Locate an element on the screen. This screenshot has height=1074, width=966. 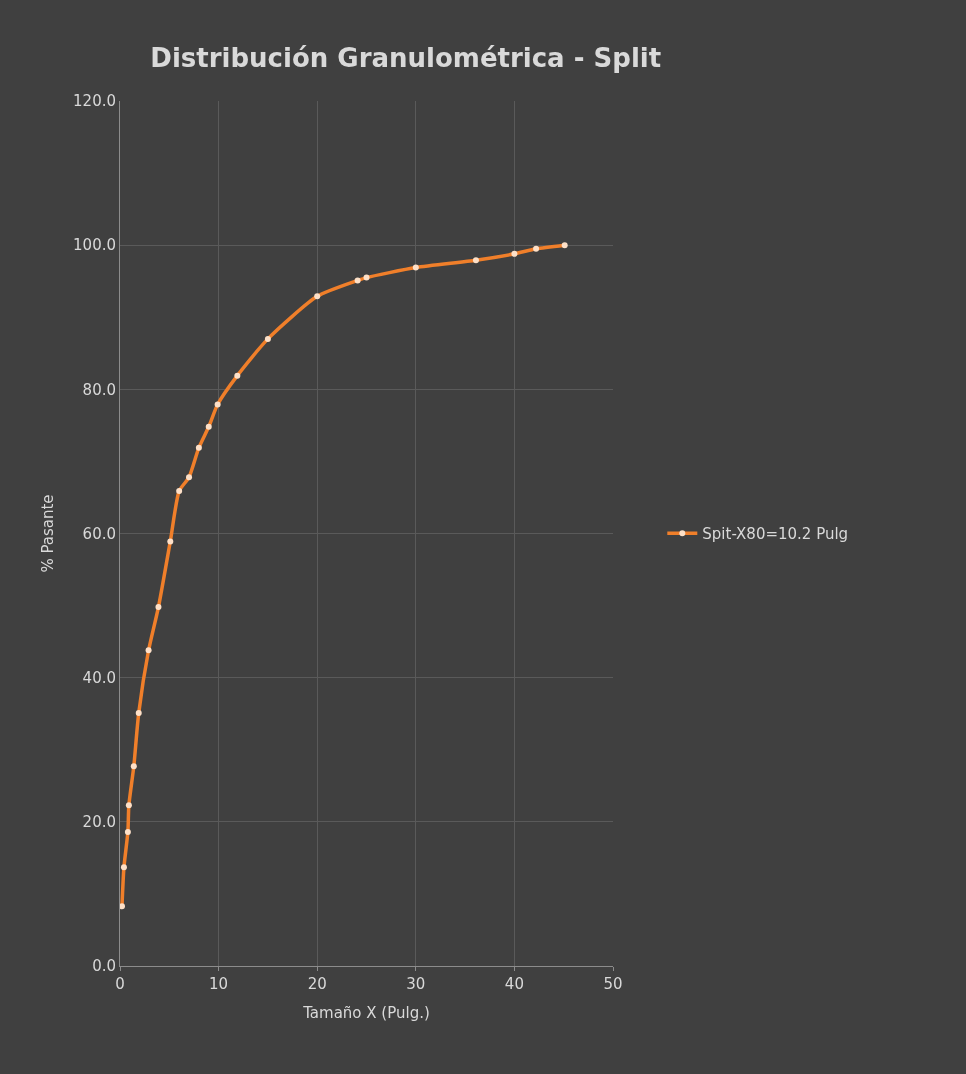
chart-title: Distribución Granulométrica - Split is located at coordinates (406, 57).